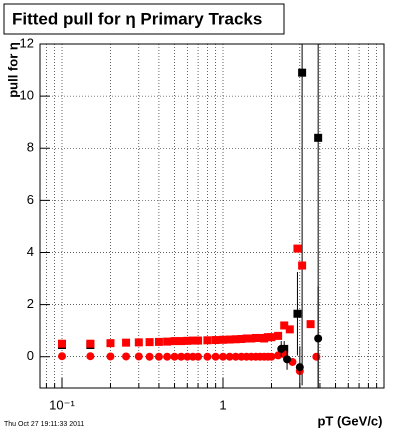 Image resolution: width=400 pixels, height=438 pixels. What do you see at coordinates (30, 355) in the screenshot?
I see `y-tick-label: 0` at bounding box center [30, 355].